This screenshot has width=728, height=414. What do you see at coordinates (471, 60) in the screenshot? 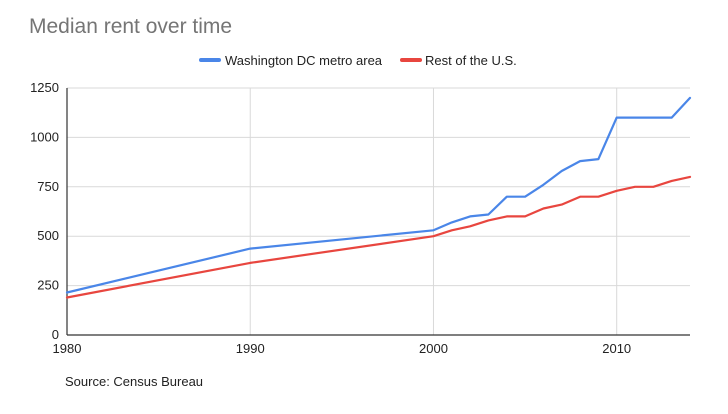
I see `legend-label: Rest of the U.S.` at bounding box center [471, 60].